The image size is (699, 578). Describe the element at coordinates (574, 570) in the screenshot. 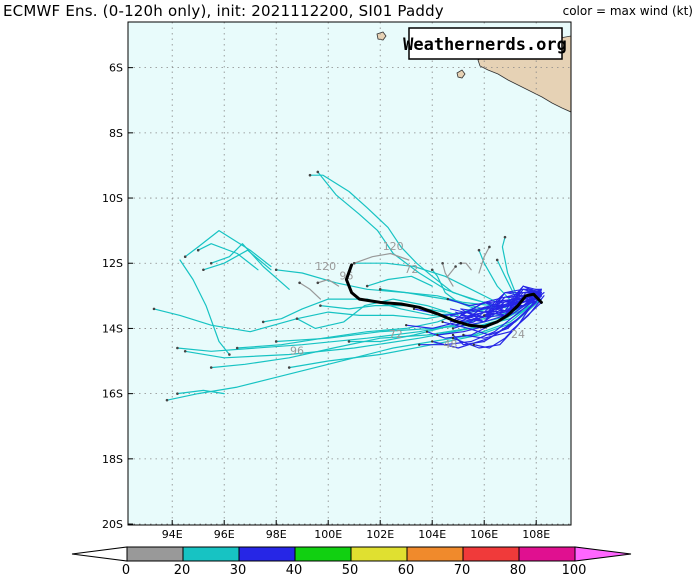

I see `scale-label: 100` at that location.